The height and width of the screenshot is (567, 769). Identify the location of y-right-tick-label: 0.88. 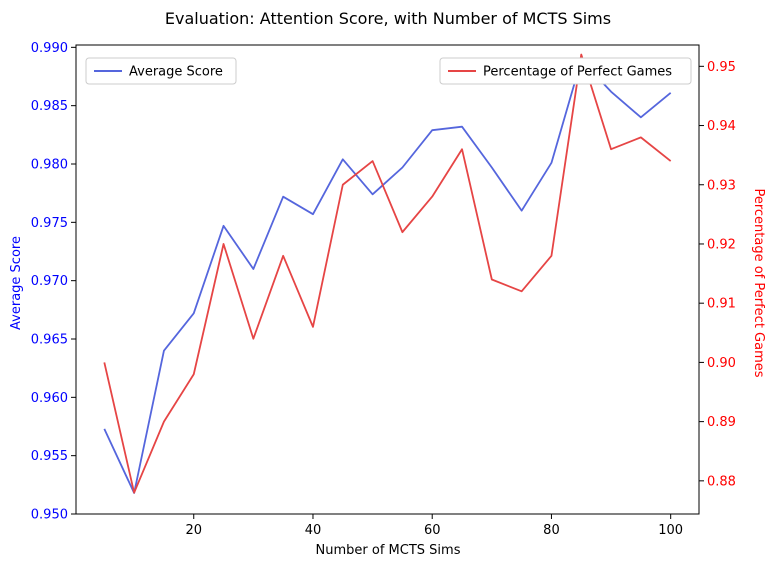
(721, 481).